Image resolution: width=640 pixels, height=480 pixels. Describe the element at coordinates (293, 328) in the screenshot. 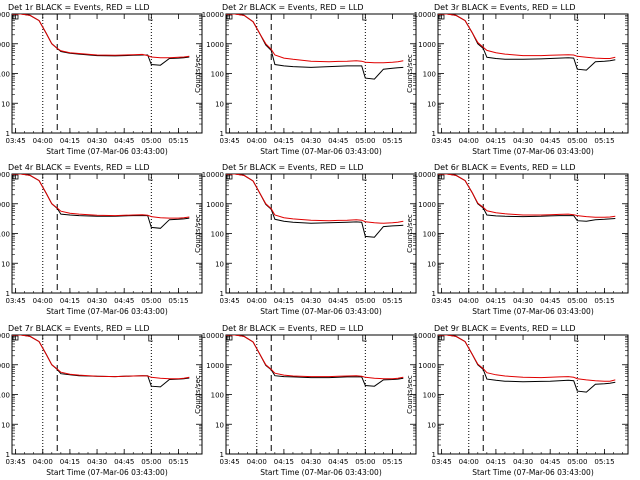

I see `chart-title: Det 8r BLACK = Events, RED = LLD` at that location.